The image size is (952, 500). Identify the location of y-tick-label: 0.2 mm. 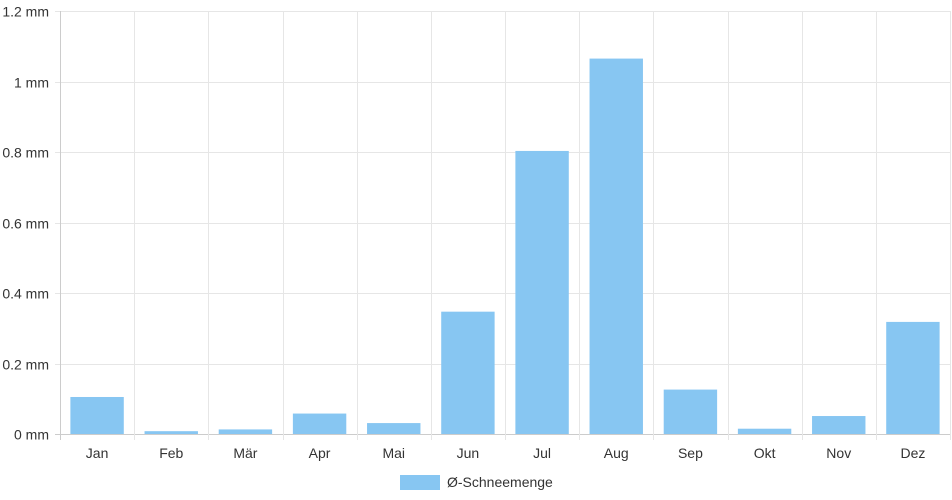
(25, 365).